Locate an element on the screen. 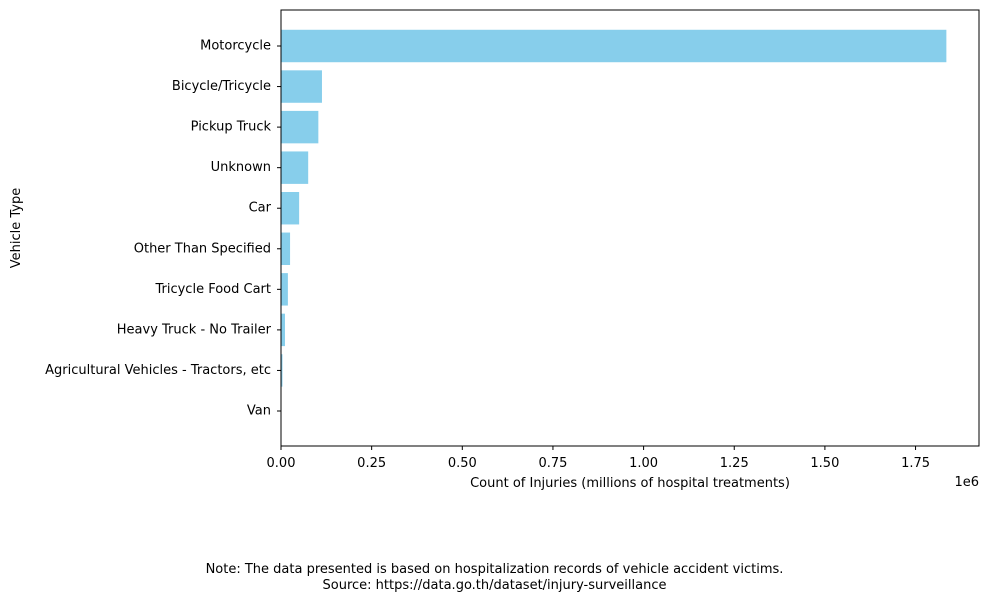 This screenshot has width=989, height=608. y-tick-label: Car is located at coordinates (260, 208).